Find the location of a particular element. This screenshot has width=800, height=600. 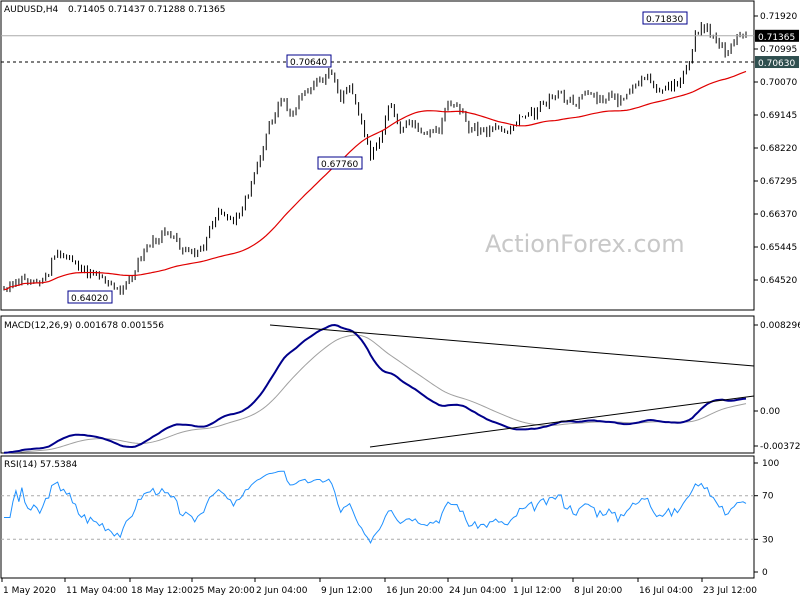

price-annotation: 0.64020 is located at coordinates (89, 299).